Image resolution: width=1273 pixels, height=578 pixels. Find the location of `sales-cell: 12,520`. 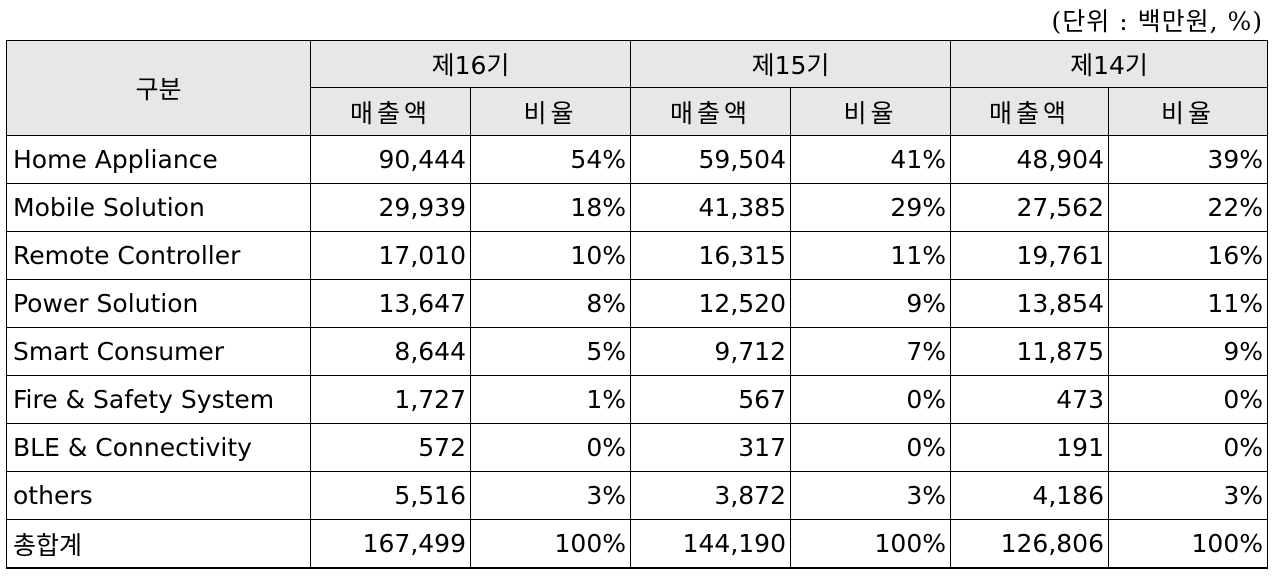

sales-cell: 12,520 is located at coordinates (710, 303).